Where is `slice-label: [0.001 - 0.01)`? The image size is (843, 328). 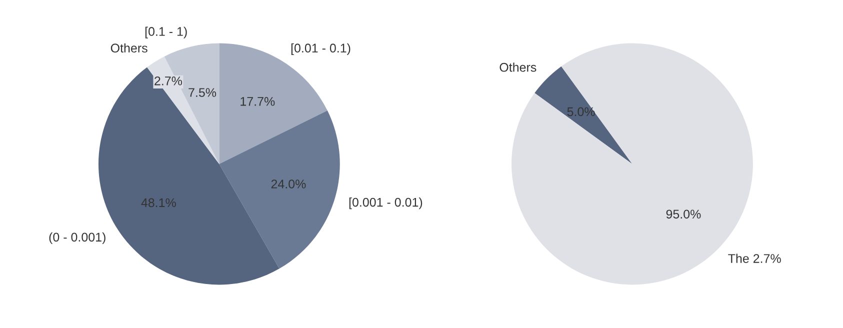
slice-label: [0.001 - 0.01) is located at coordinates (385, 204).